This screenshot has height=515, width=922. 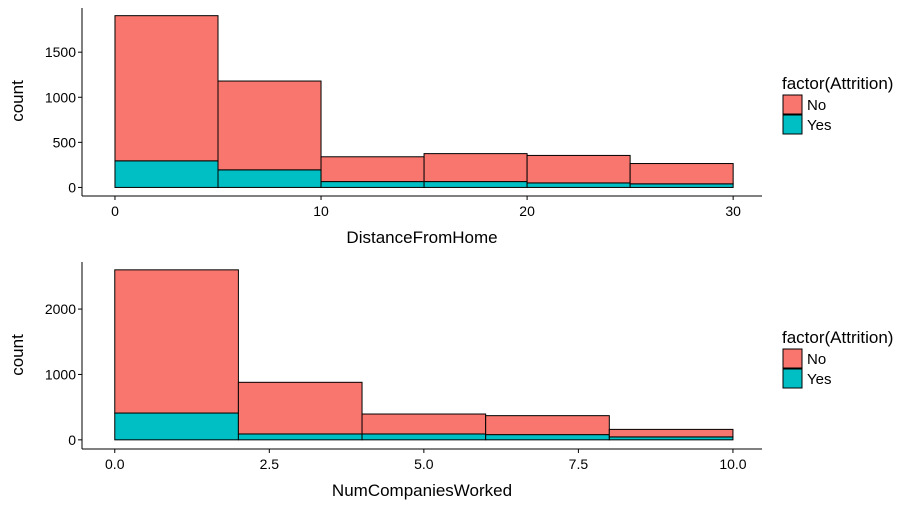 I want to click on y-tick-label-2: 1000, so click(x=60, y=374).